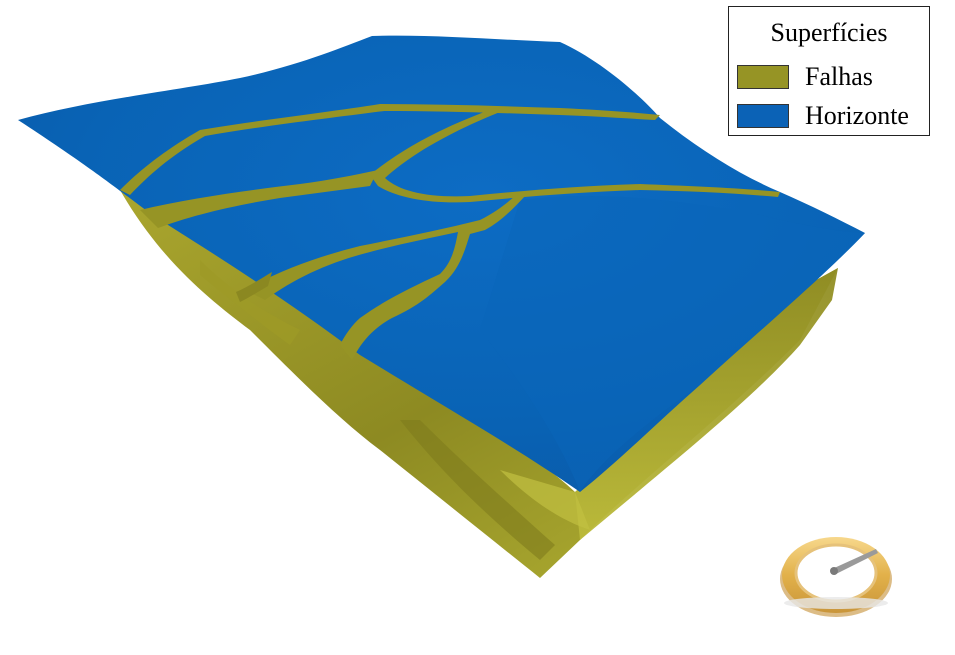 Image resolution: width=955 pixels, height=655 pixels. I want to click on legend: Superfícies Falhas Horizonte, so click(829, 71).